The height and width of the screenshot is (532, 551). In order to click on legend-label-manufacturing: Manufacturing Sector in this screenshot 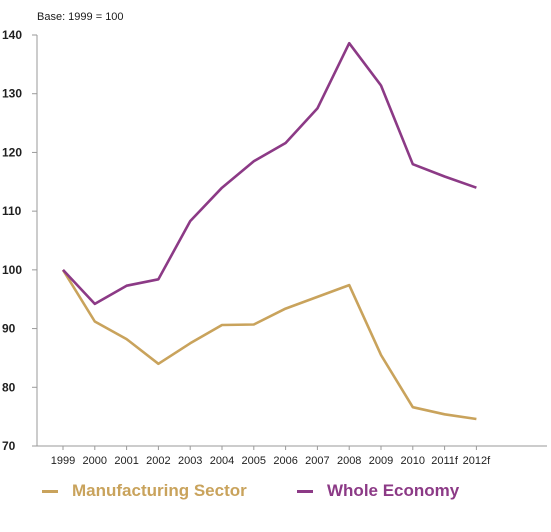, I will do `click(159, 490)`.